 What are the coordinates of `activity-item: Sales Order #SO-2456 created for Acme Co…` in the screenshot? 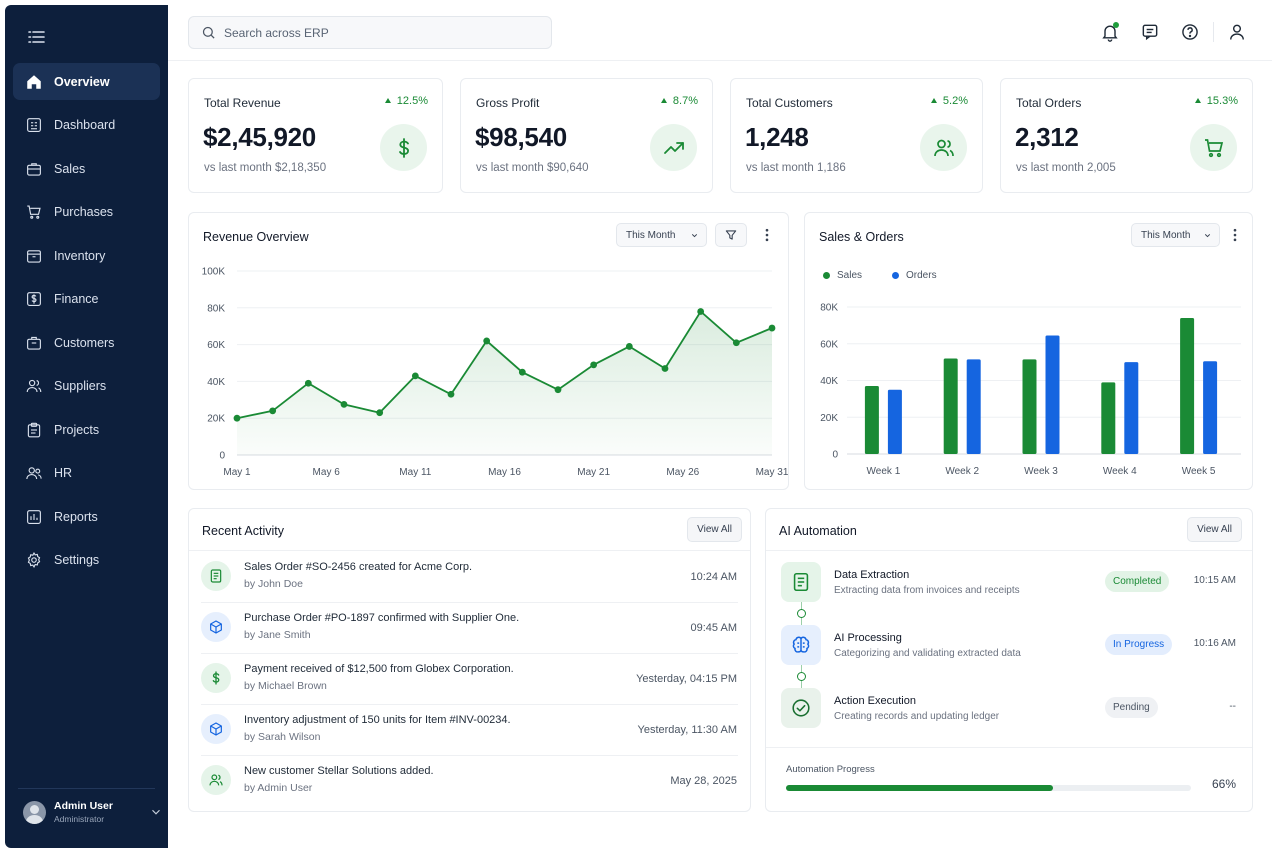 It's located at (469, 577).